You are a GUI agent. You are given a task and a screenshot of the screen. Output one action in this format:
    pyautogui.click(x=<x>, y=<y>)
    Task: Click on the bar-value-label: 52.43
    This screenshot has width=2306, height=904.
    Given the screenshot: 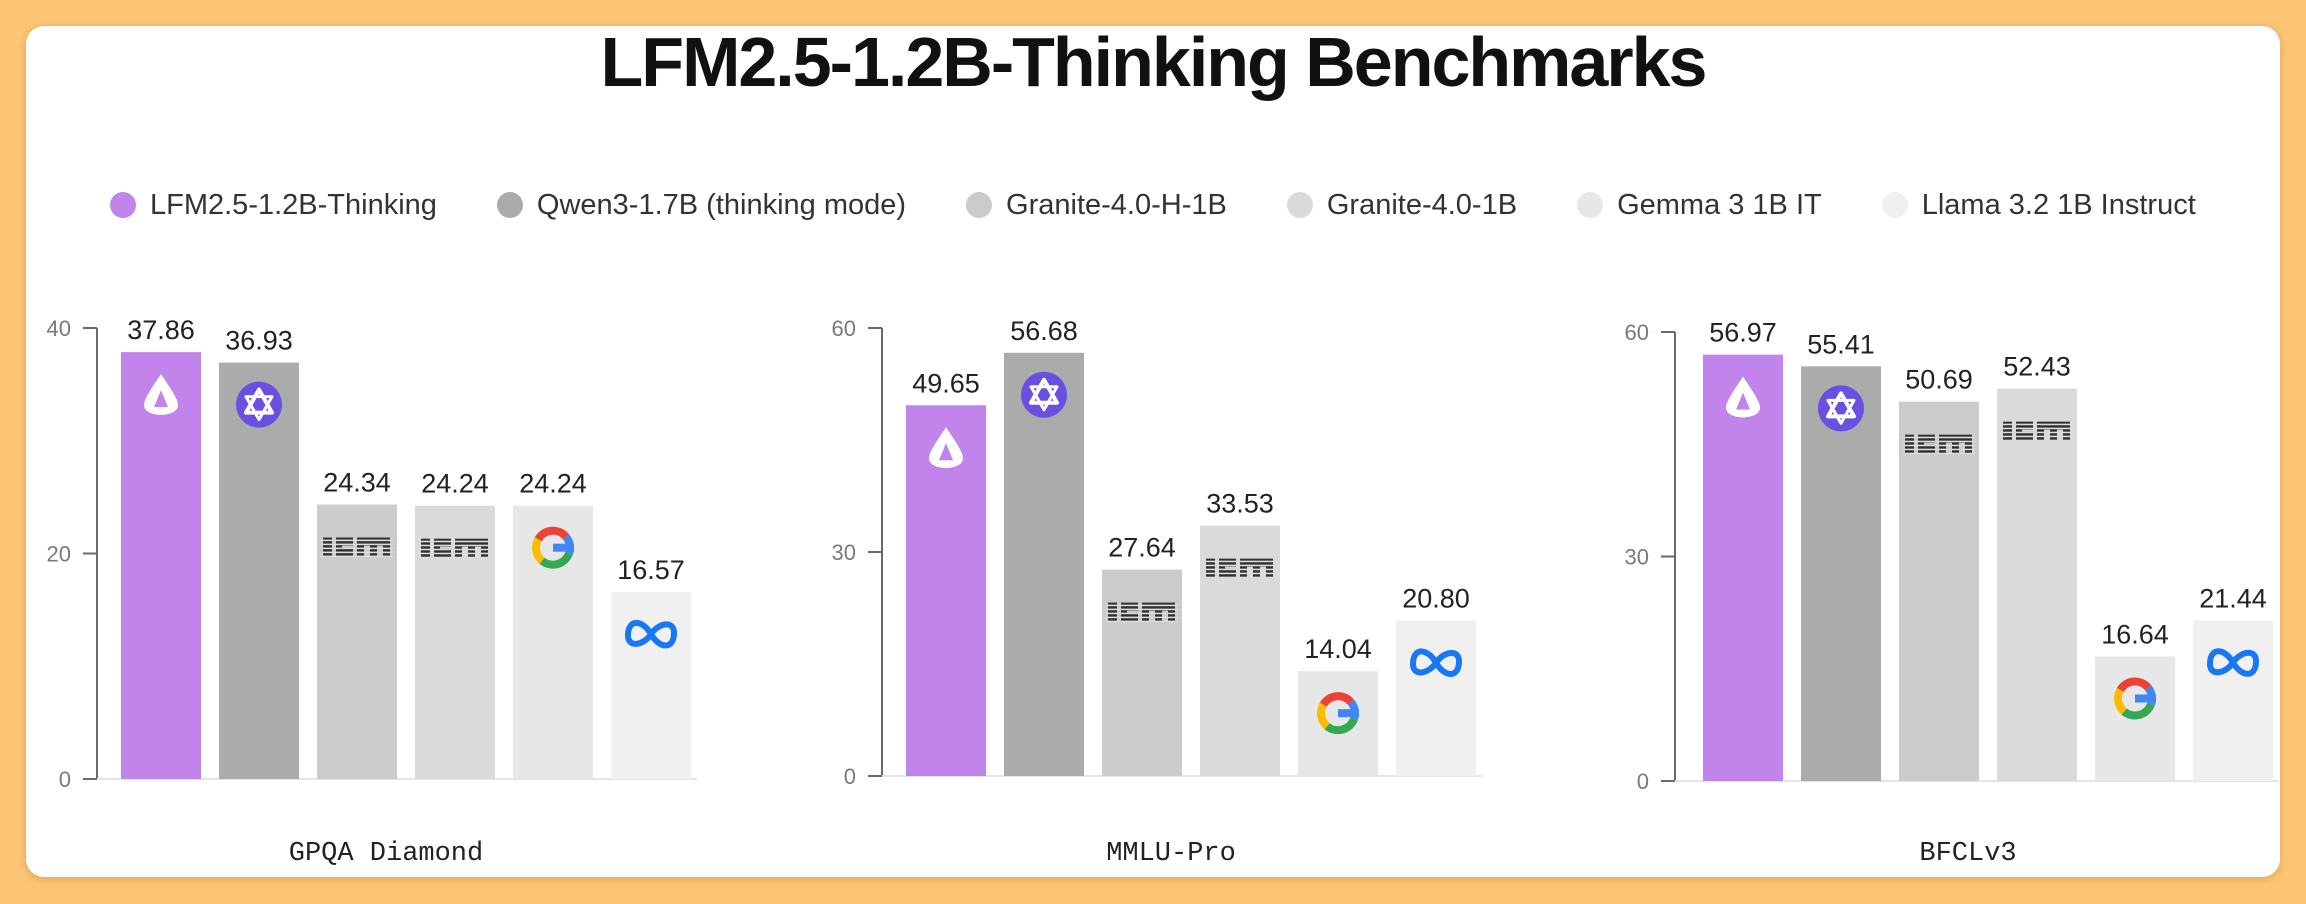 What is the action you would take?
    pyautogui.click(x=2037, y=367)
    